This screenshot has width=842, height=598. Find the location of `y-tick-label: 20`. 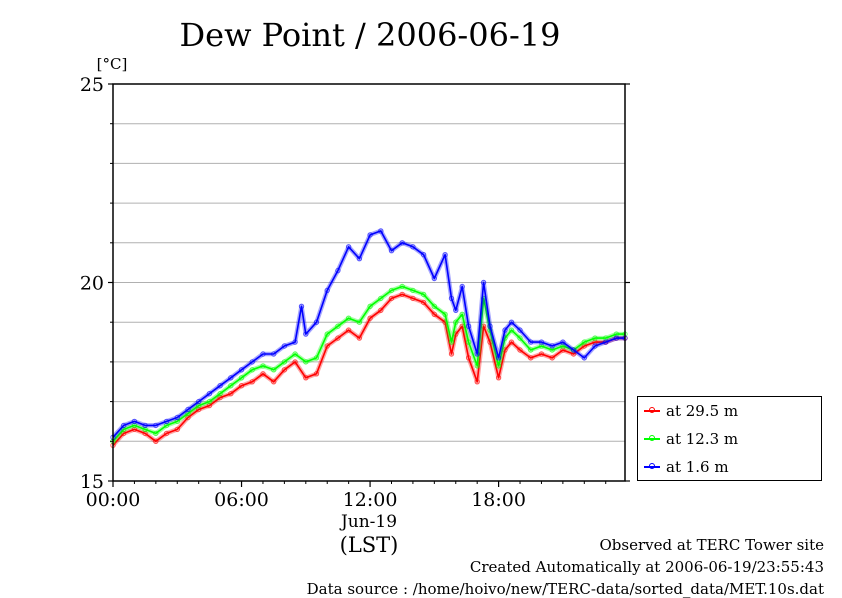

y-tick-label: 20 is located at coordinates (92, 284).